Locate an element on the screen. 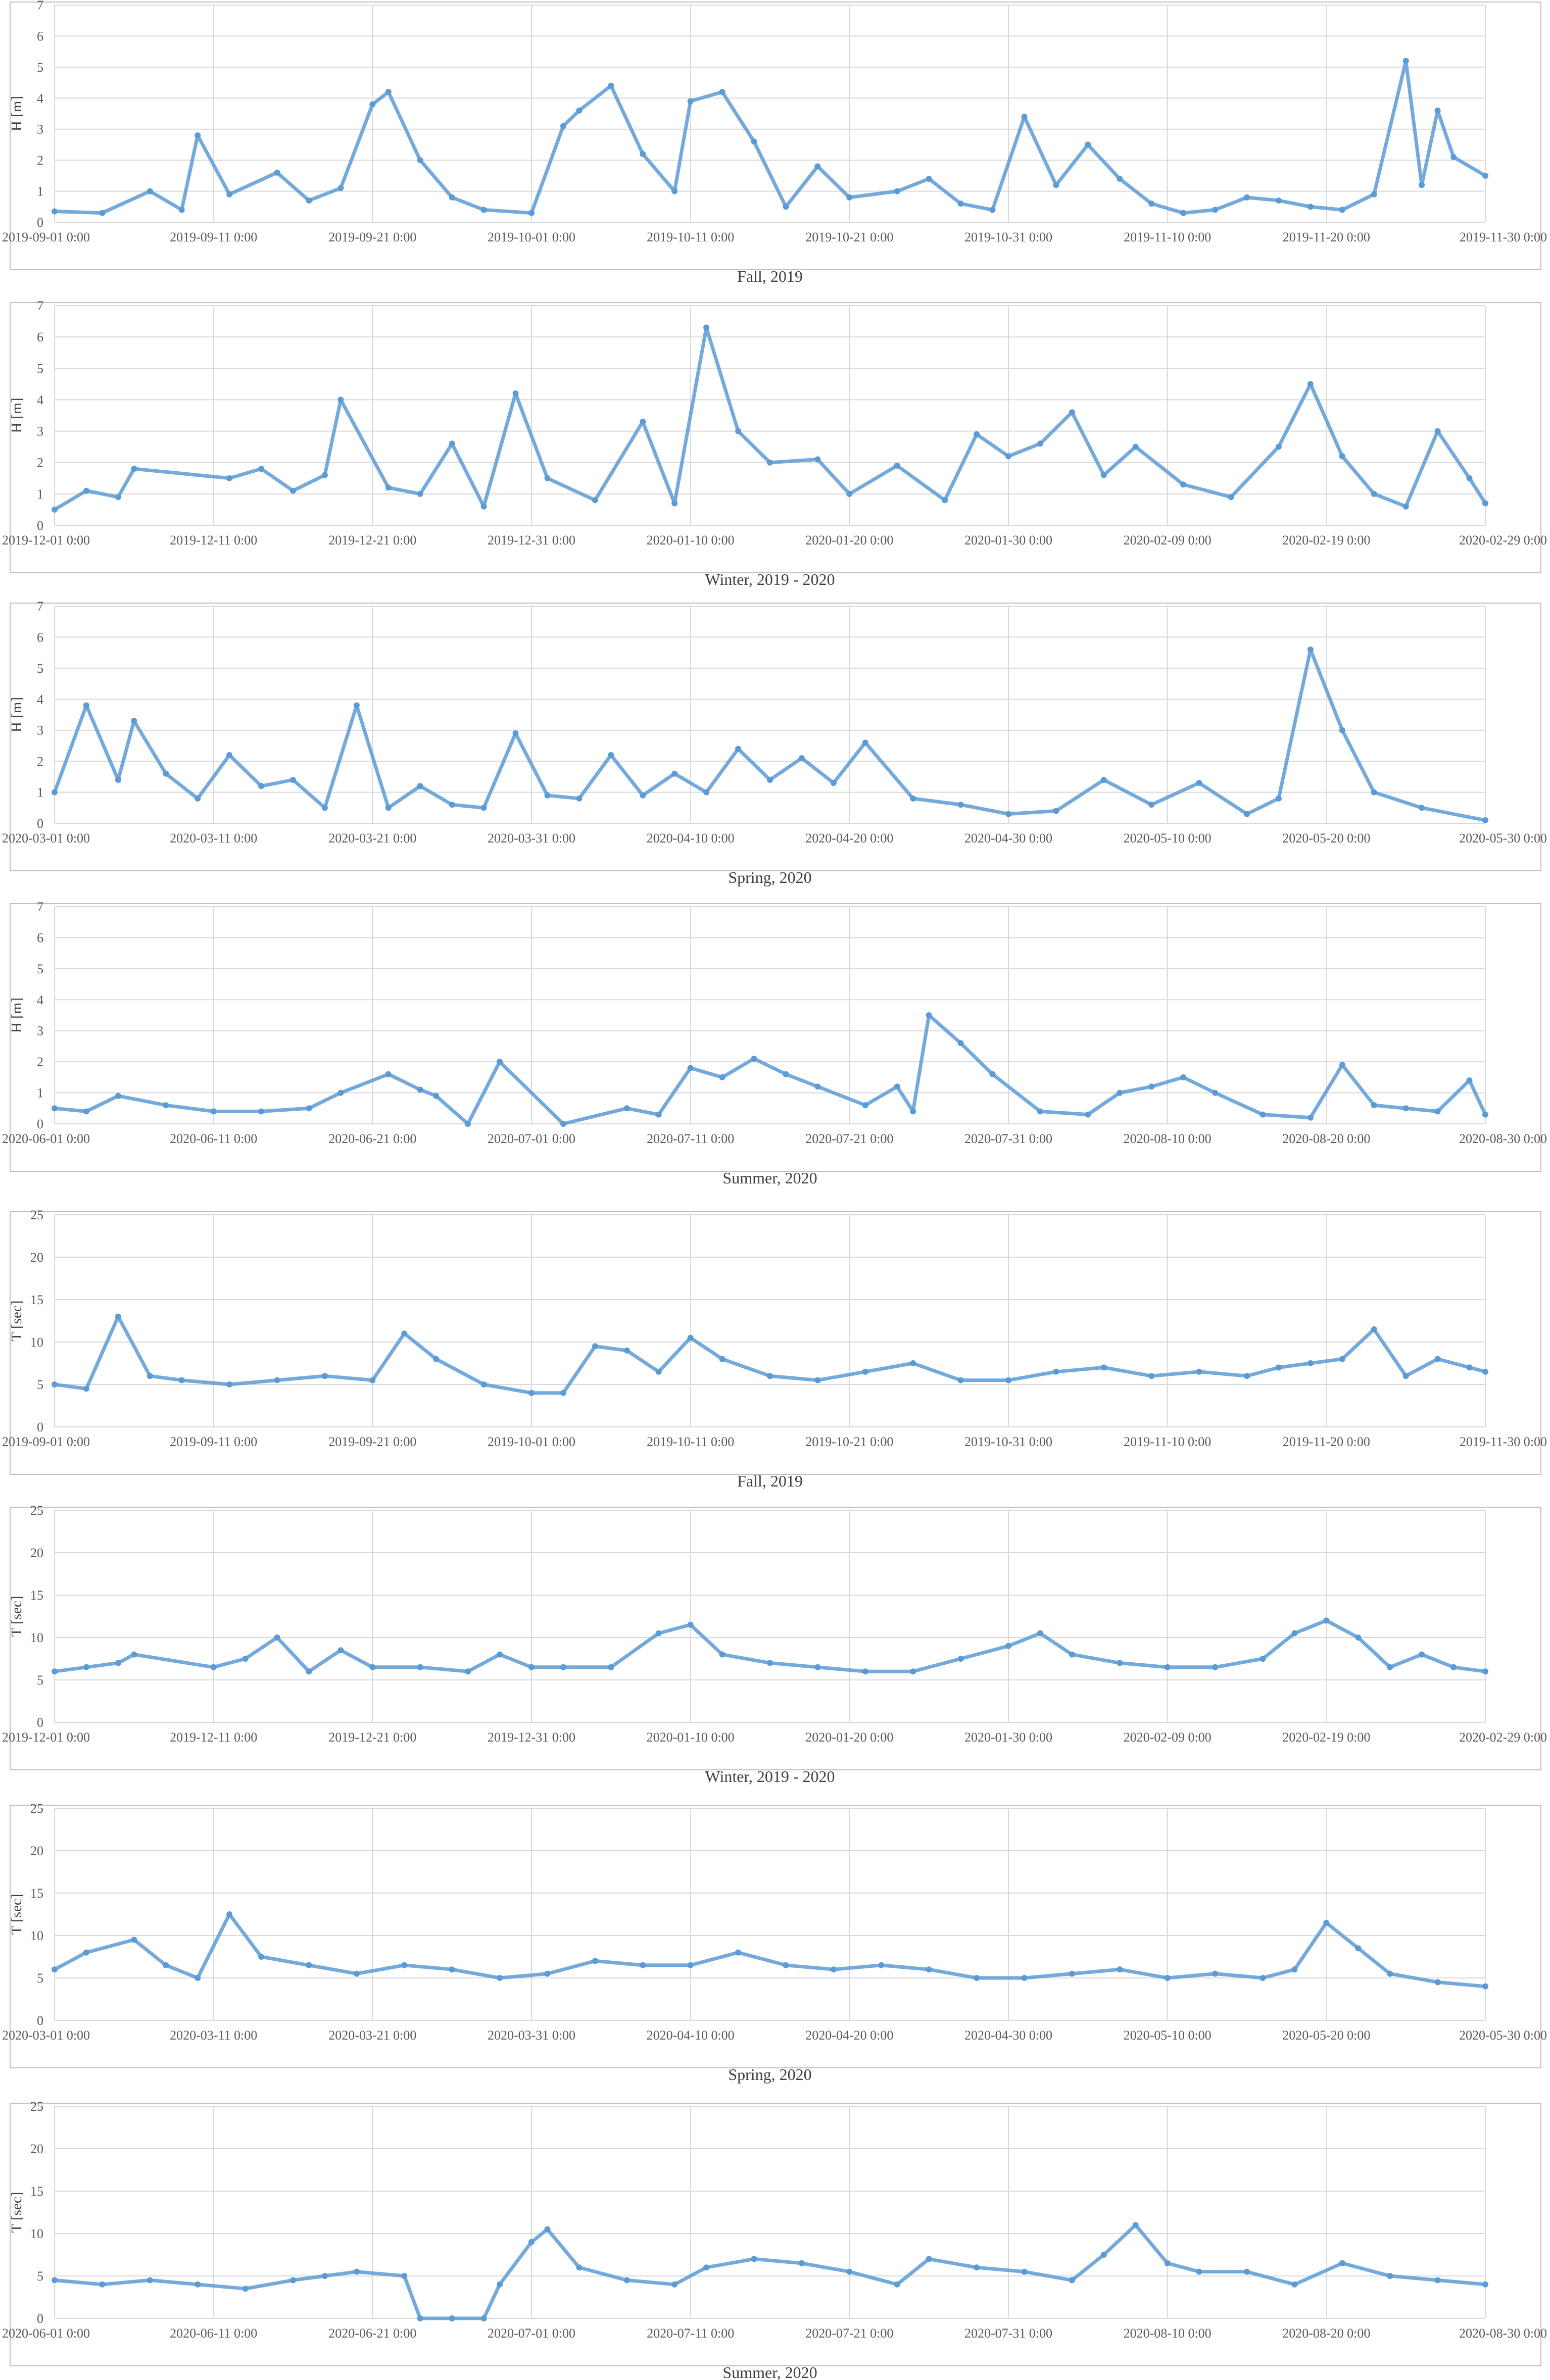 This screenshot has height=2380, width=1550. x-tick-label: 2020-08-30 0:00 is located at coordinates (1503, 1139).